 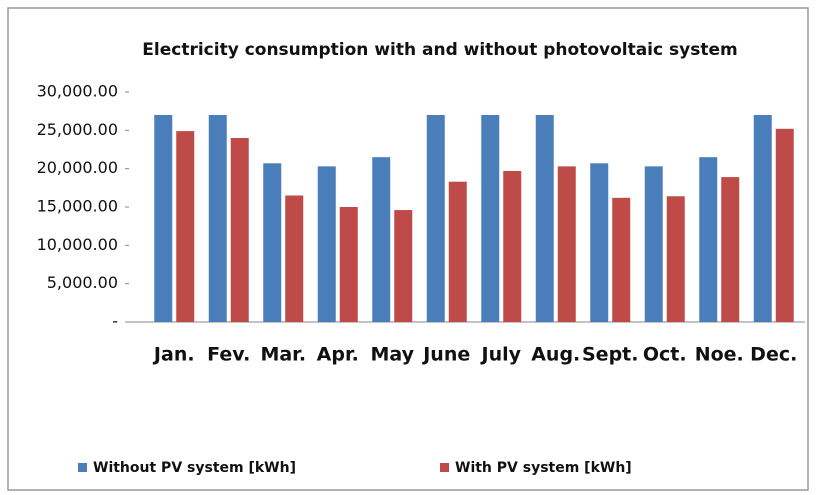 What do you see at coordinates (194, 468) in the screenshot?
I see `legend-label: Without PV system [kWh]` at bounding box center [194, 468].